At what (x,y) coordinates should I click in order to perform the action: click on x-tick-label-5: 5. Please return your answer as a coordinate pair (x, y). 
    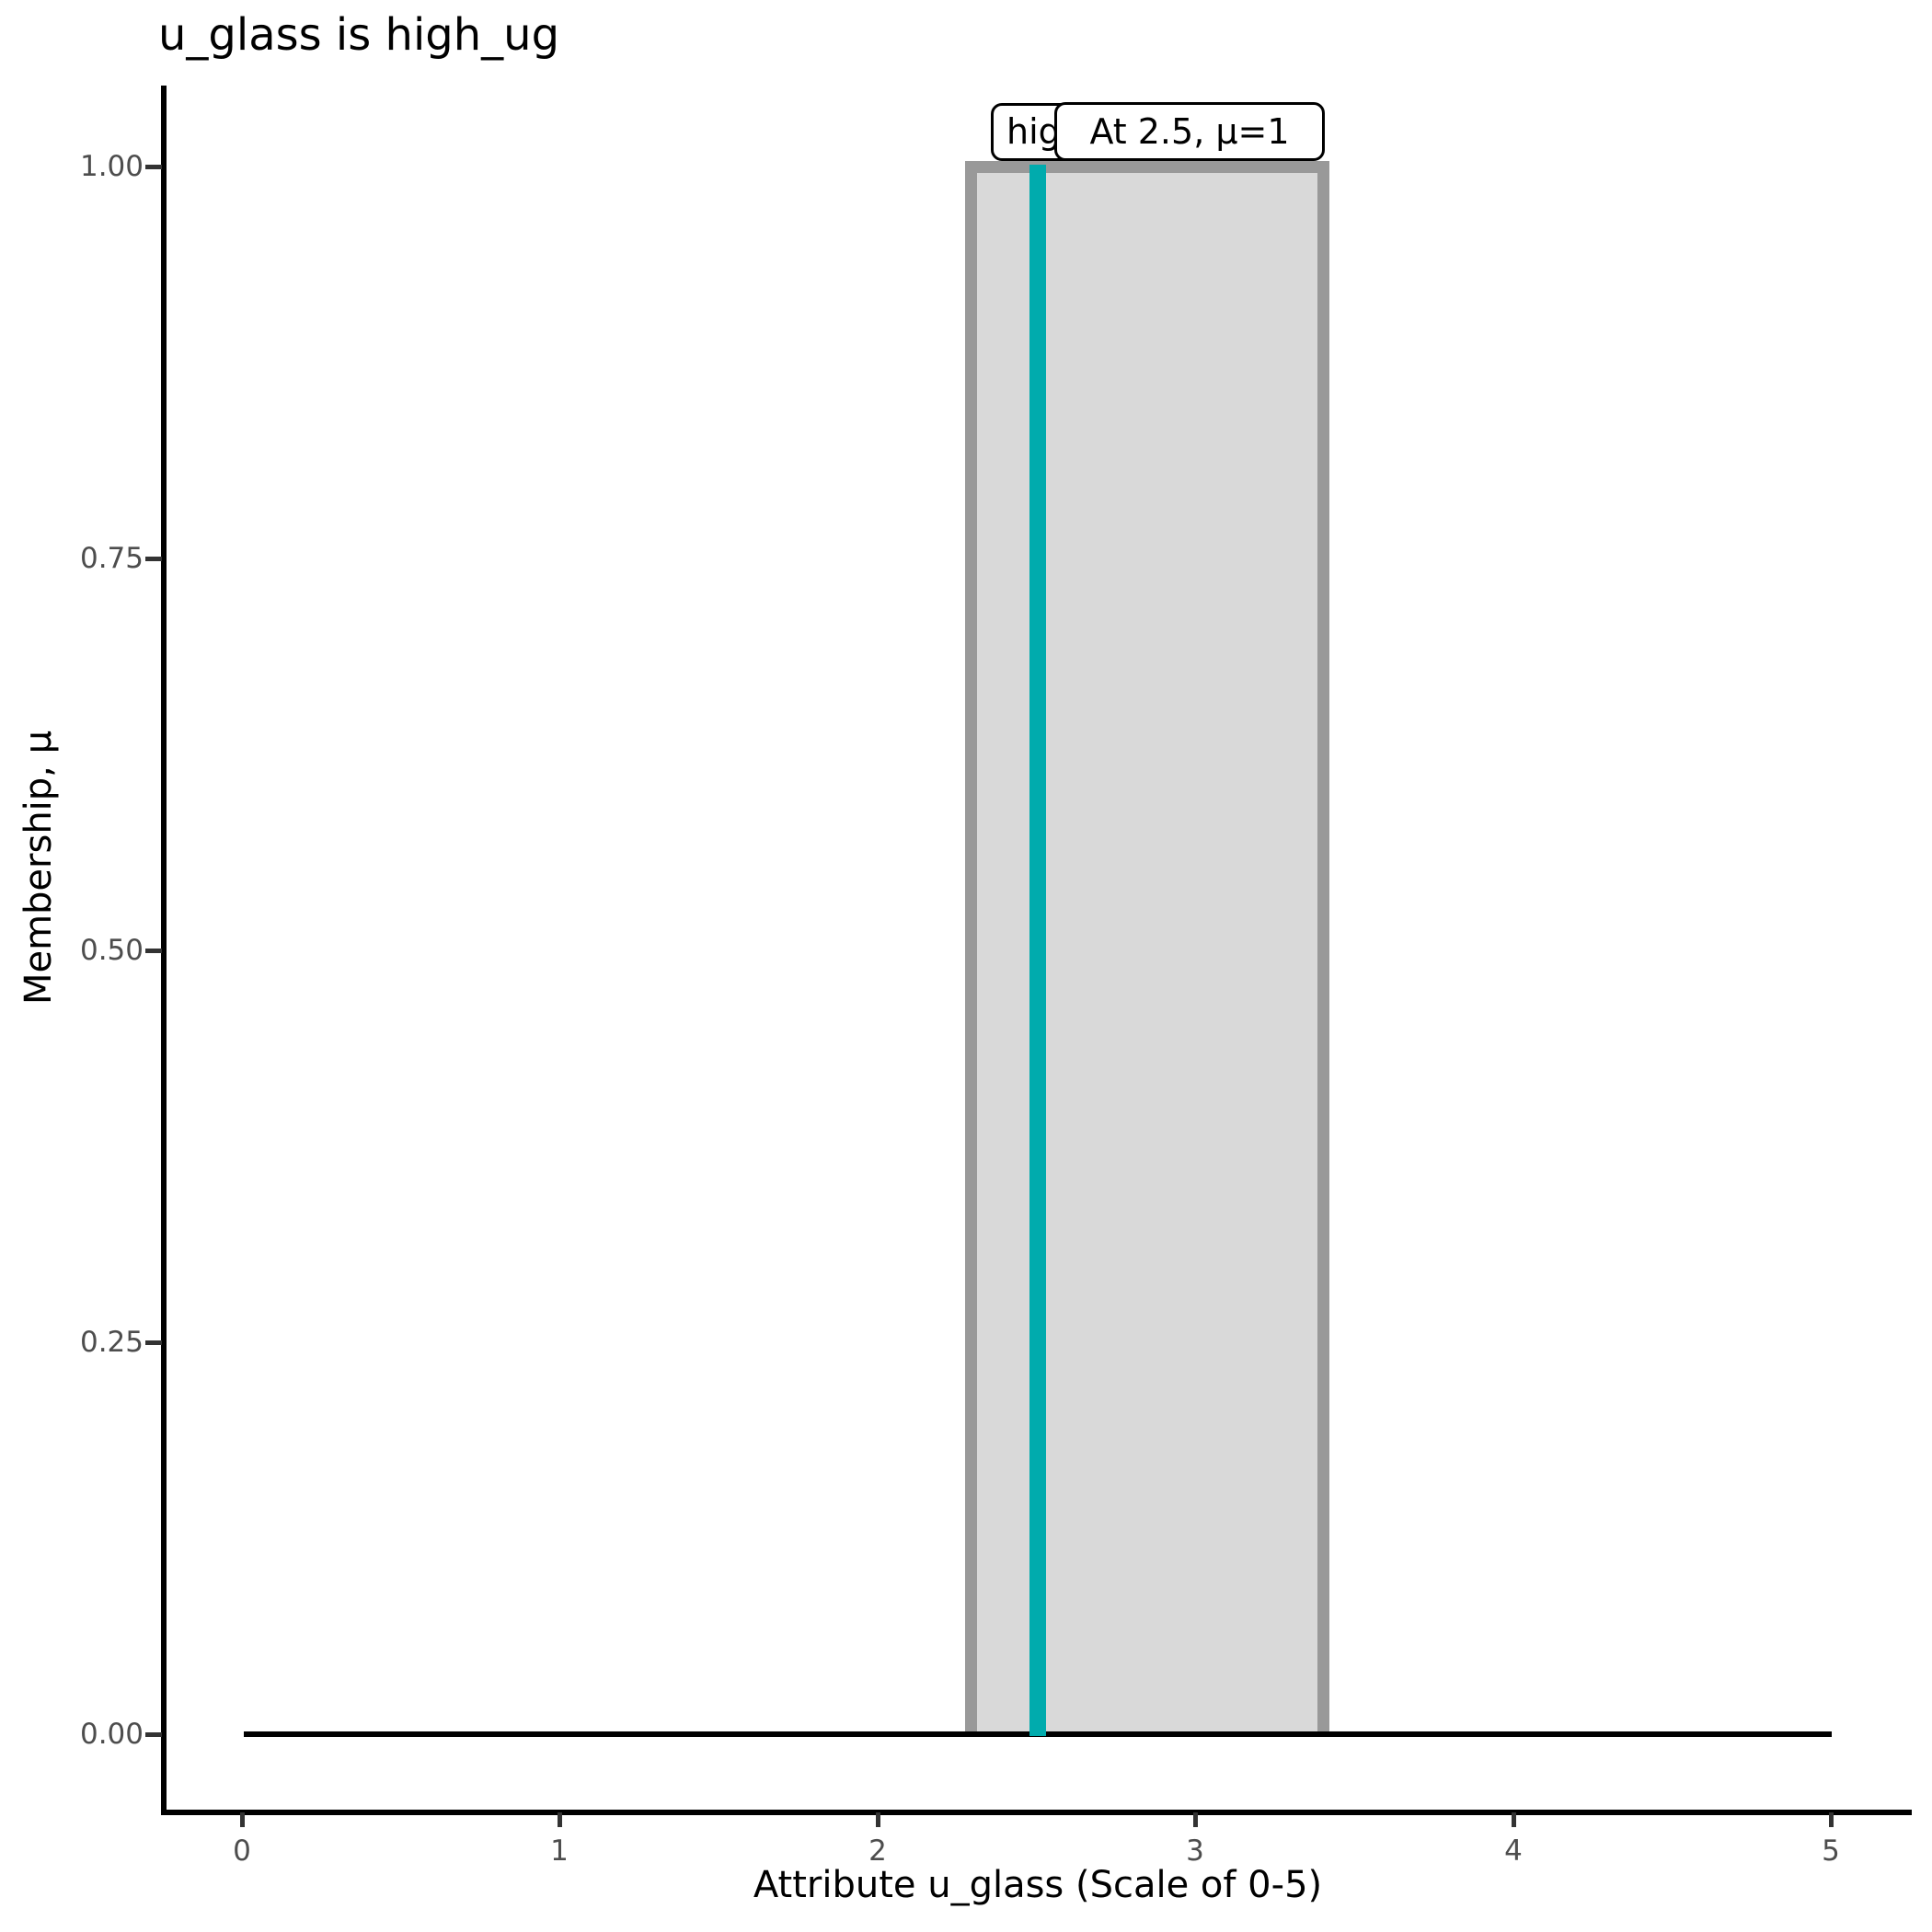
    Looking at the image, I should click on (1831, 1851).